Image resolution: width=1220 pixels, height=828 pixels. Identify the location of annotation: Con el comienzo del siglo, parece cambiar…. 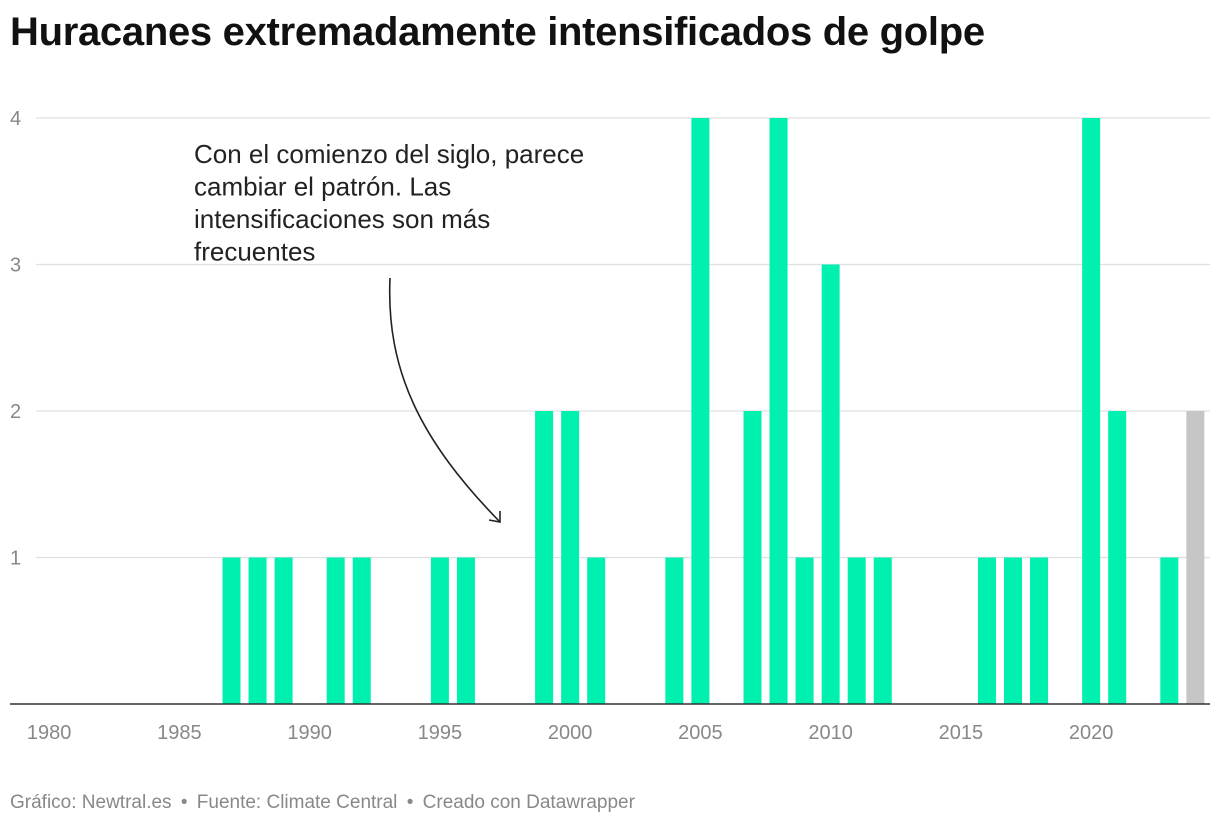
(389, 331).